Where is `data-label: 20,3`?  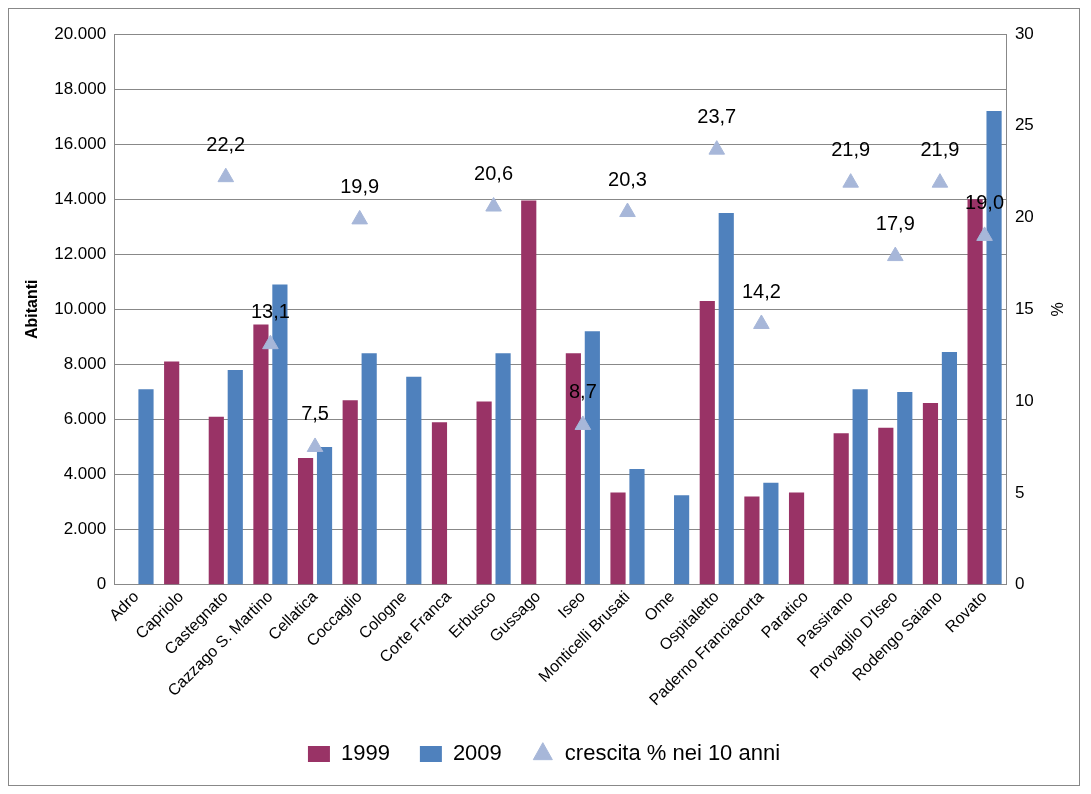 data-label: 20,3 is located at coordinates (627, 178).